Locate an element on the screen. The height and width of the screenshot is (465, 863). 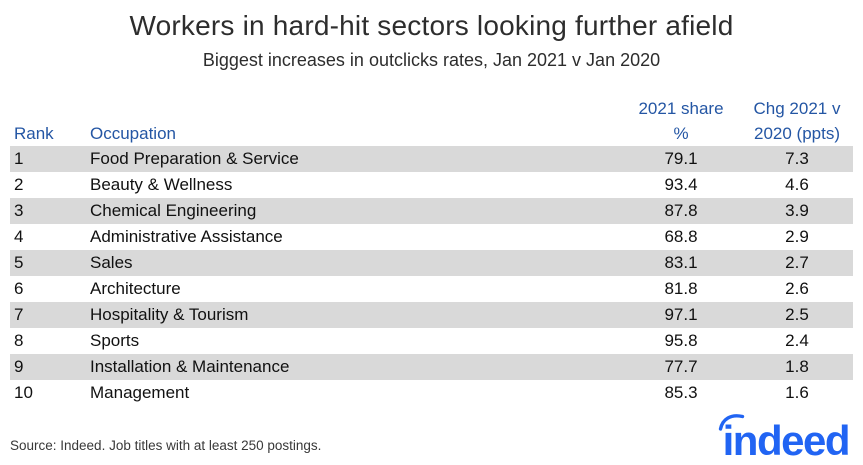
occupation-cell: Installation & Maintenance is located at coordinates (190, 366).